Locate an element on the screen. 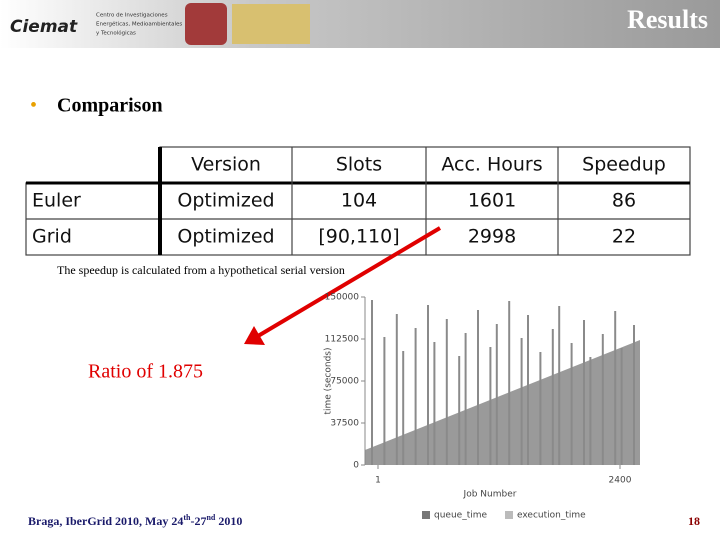 This screenshot has width=720, height=540. x-tick-label: 1 is located at coordinates (378, 481).